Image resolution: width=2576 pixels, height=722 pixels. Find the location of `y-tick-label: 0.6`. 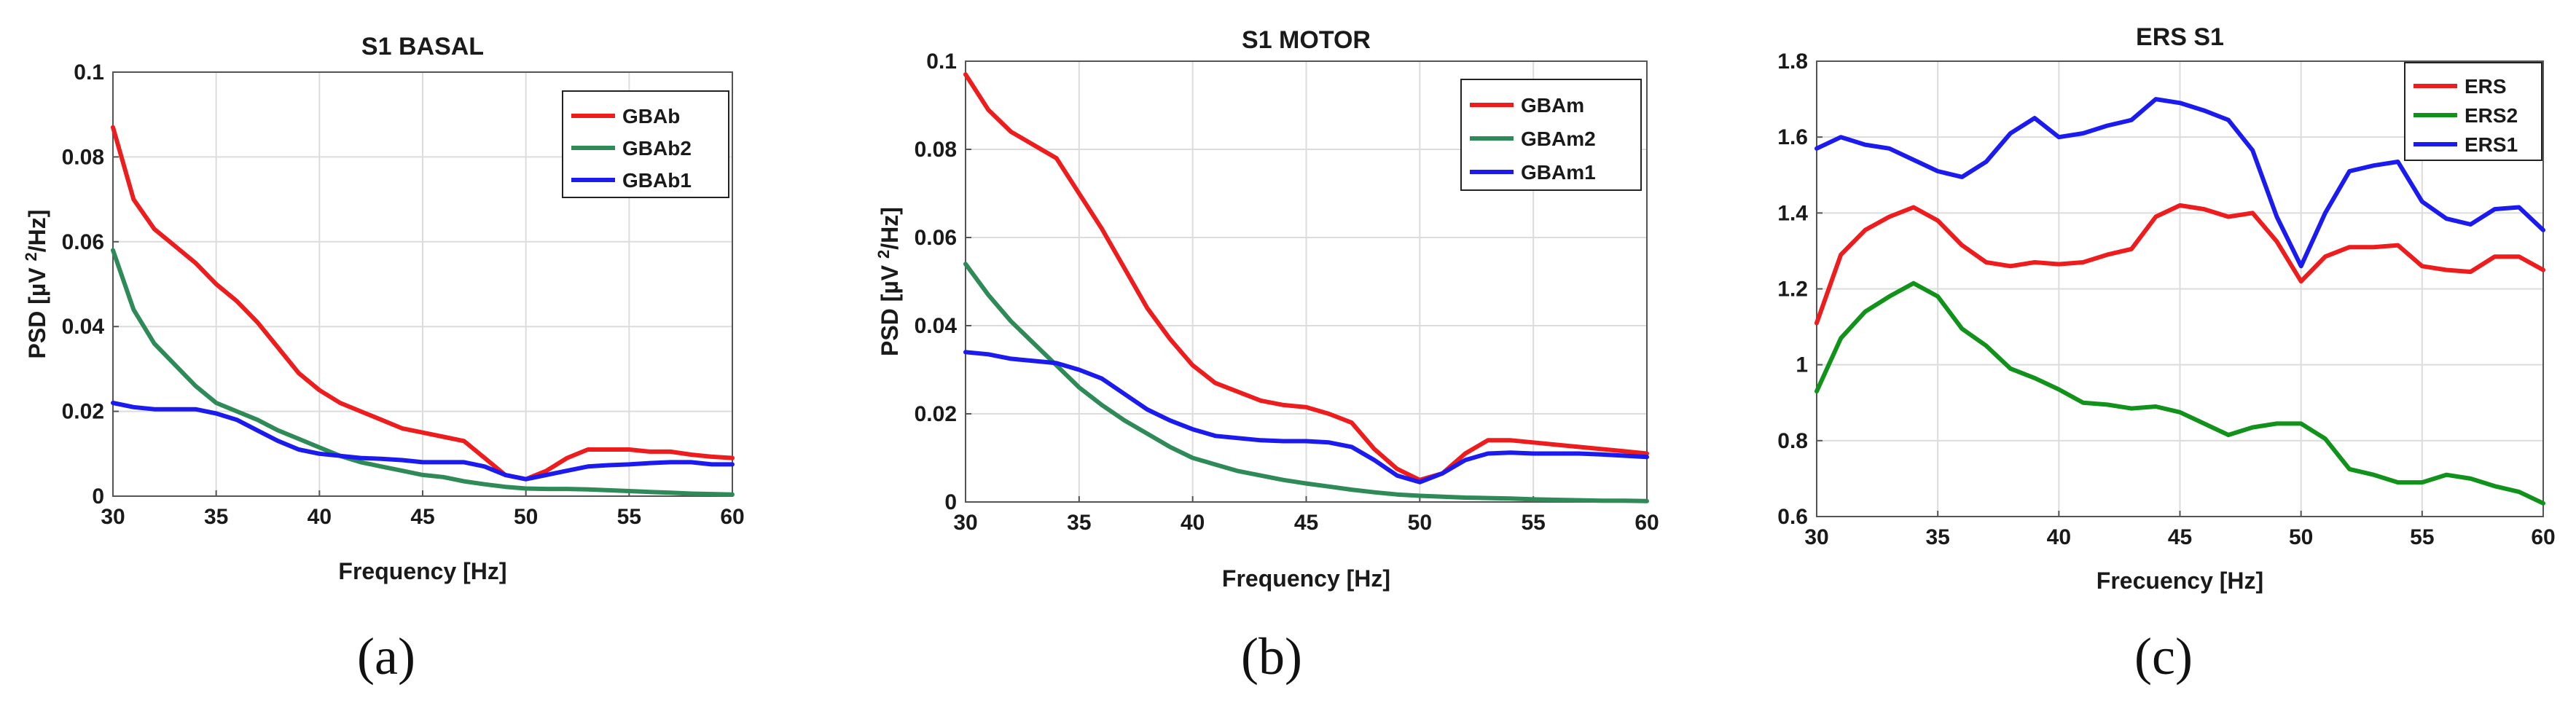

y-tick-label: 0.6 is located at coordinates (1792, 517).